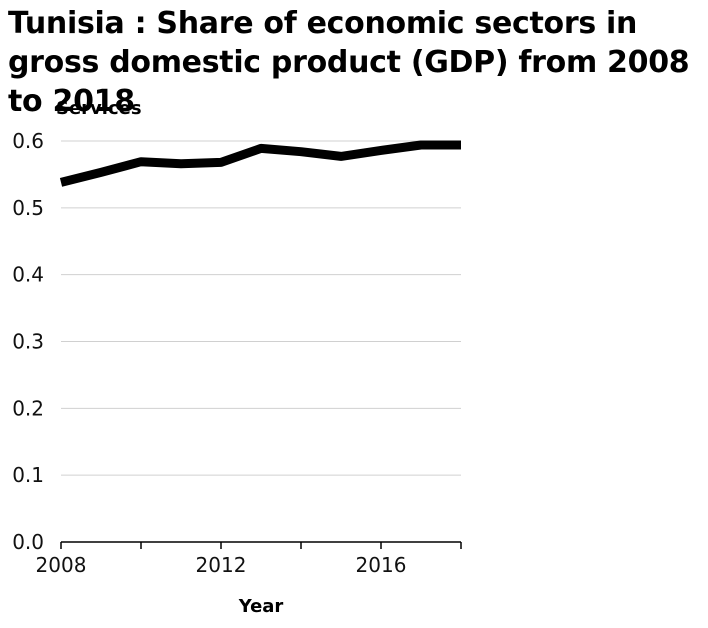  I want to click on y-tick-label: 0.4, so click(28, 275).